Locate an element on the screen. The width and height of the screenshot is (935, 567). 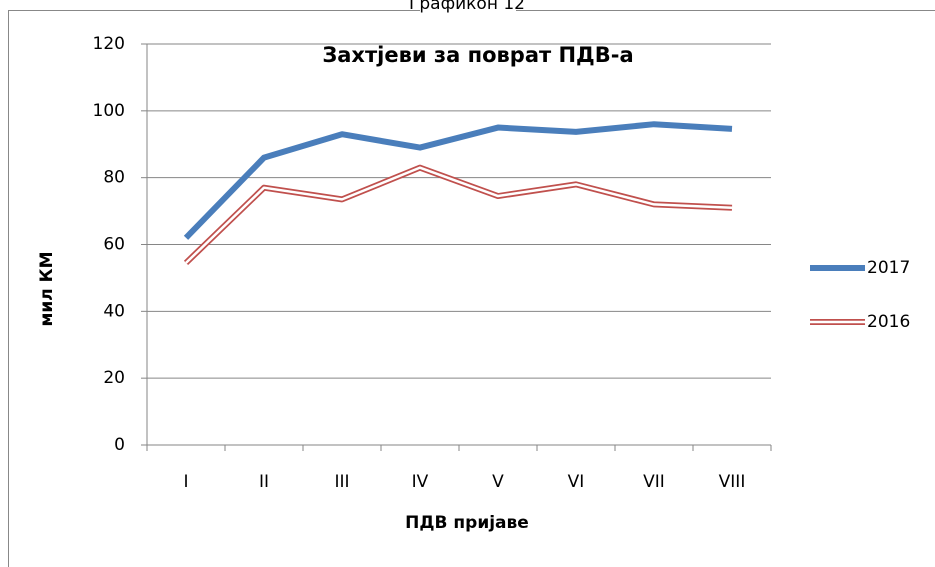
x-tick-label: II is located at coordinates (264, 482).